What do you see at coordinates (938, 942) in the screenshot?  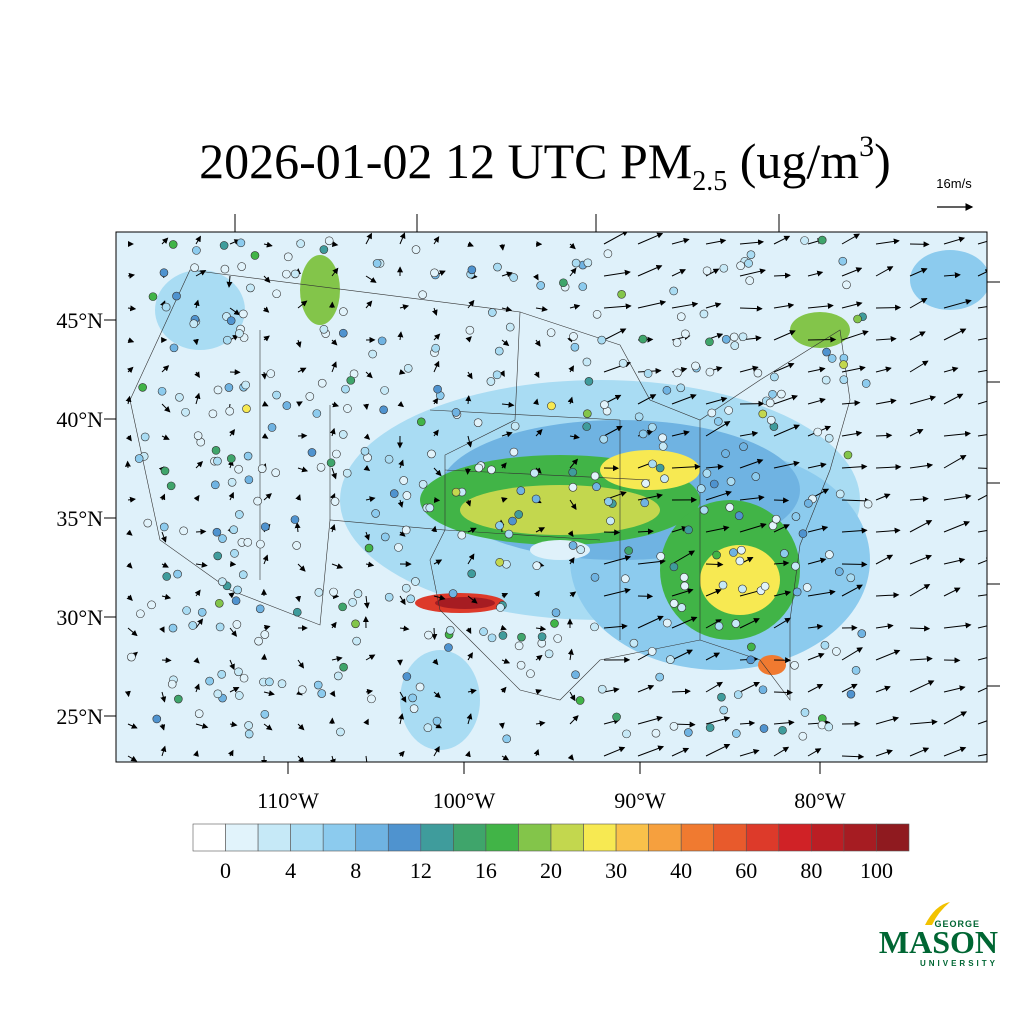 I see `logo-main: MASON` at bounding box center [938, 942].